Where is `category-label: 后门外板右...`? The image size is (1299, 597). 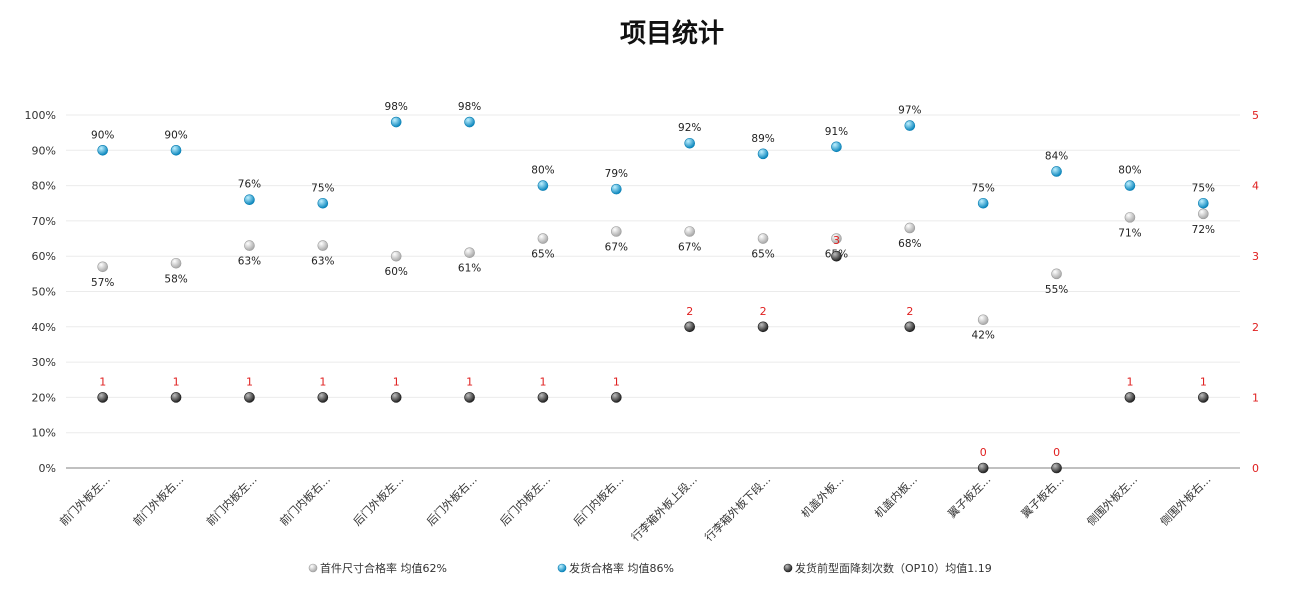 category-label: 后门外板右... is located at coordinates (451, 500).